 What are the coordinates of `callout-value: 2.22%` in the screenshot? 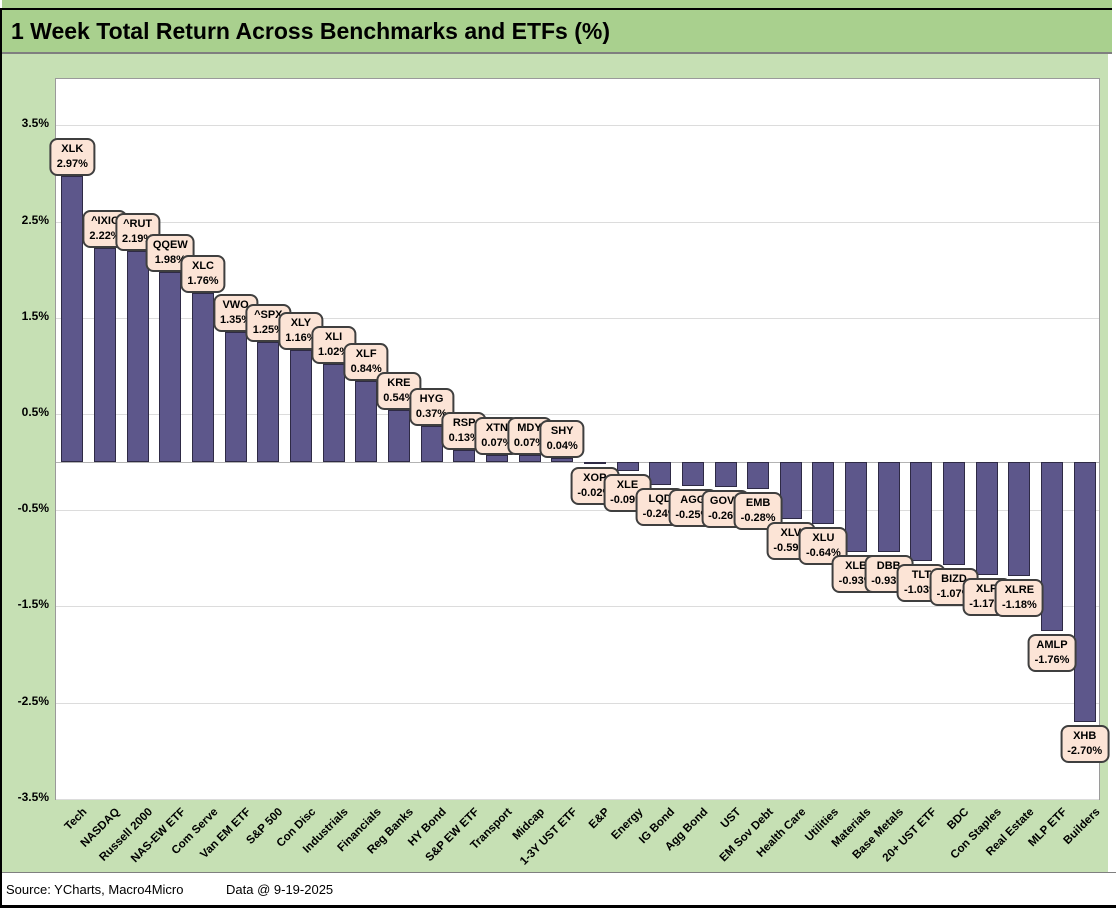 It's located at (105, 236).